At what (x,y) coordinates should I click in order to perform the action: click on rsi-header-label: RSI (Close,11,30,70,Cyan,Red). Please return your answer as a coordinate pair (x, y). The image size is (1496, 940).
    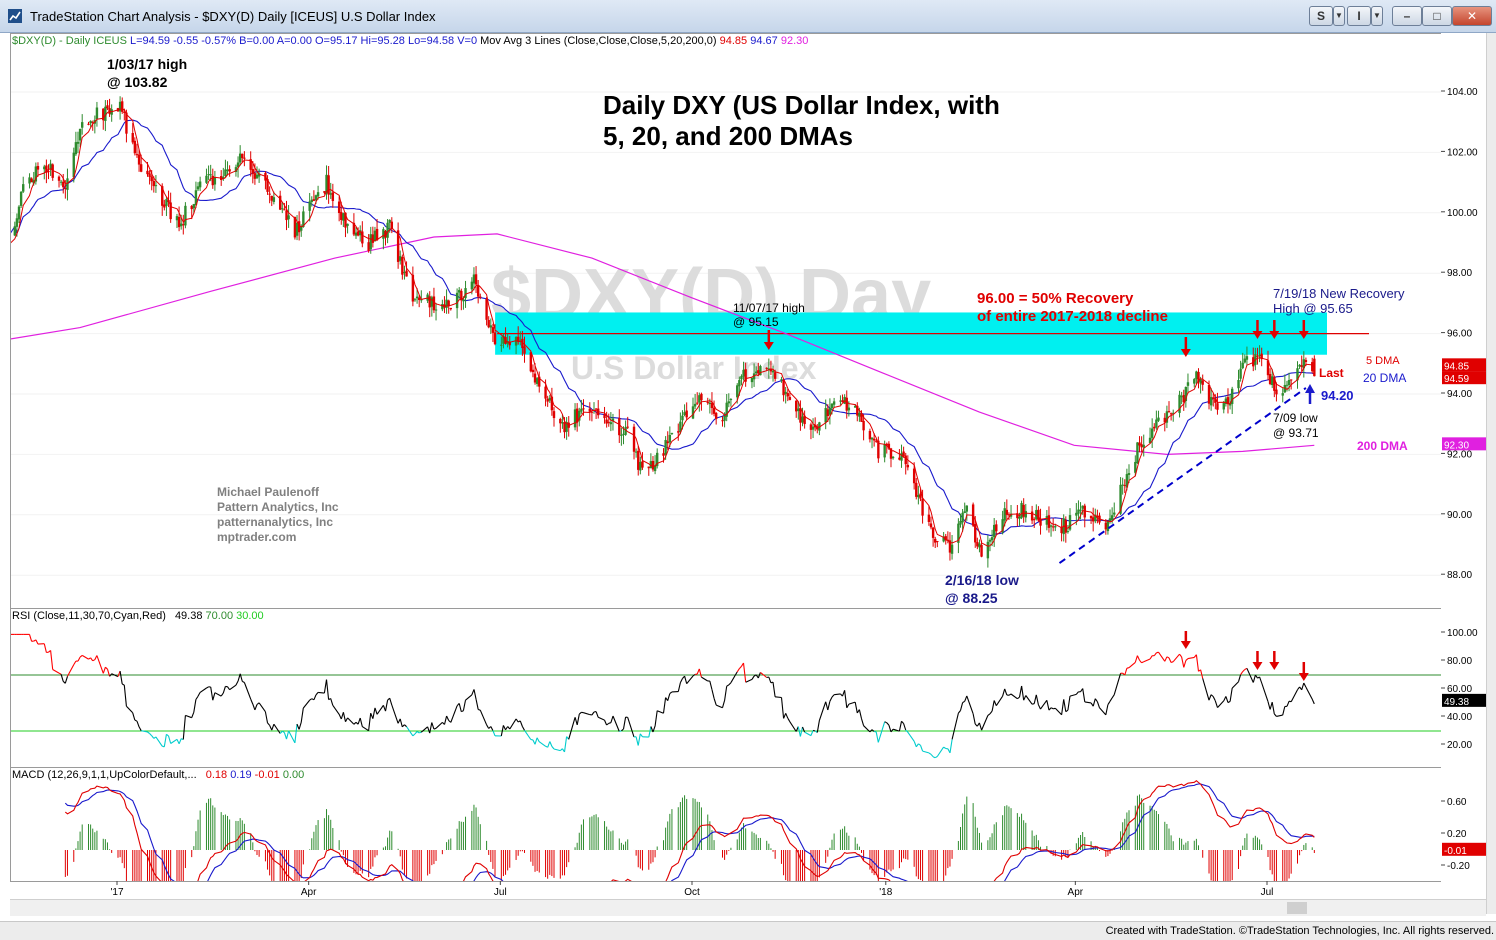
    Looking at the image, I should click on (89, 616).